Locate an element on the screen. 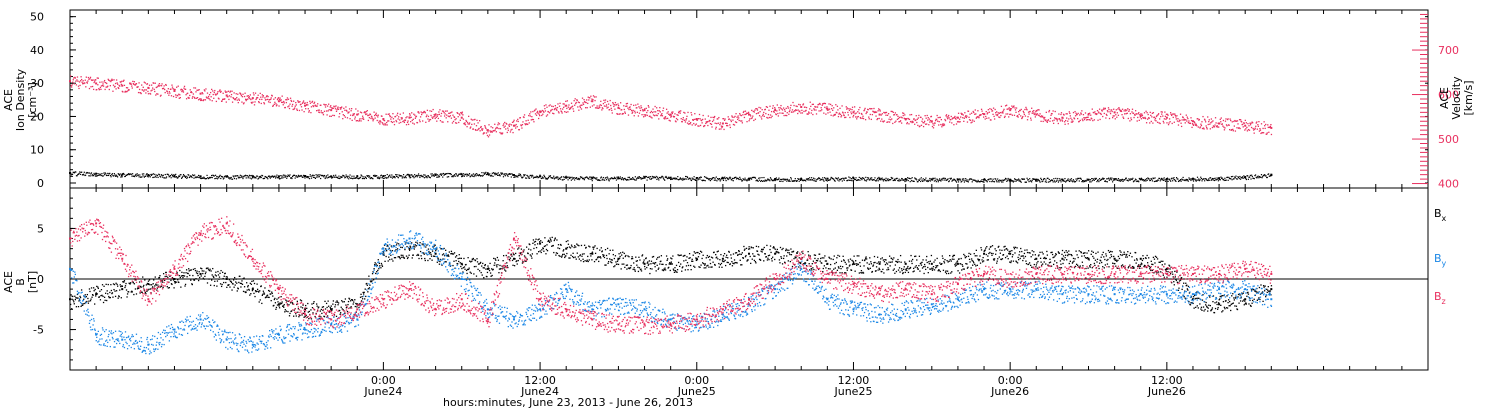 This screenshot has height=410, width=1500. bx-point is located at coordinates (984, 253).